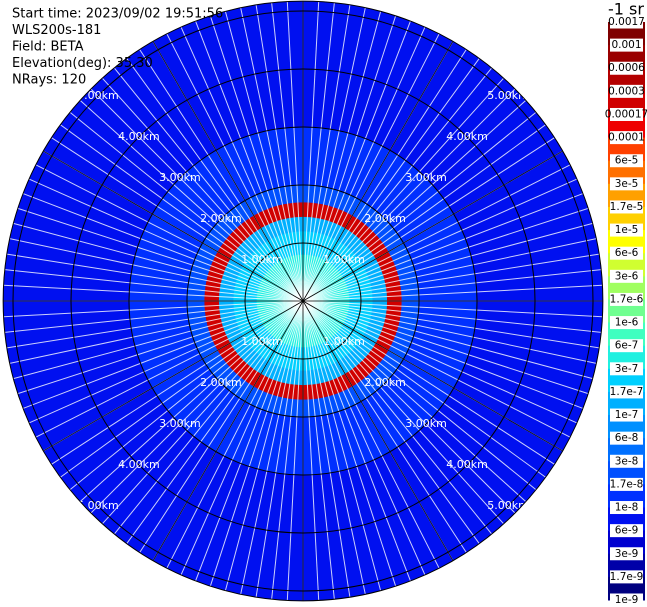 This screenshot has width=647, height=607. What do you see at coordinates (627, 299) in the screenshot?
I see `colorbar-label: 1.7e-6` at bounding box center [627, 299].